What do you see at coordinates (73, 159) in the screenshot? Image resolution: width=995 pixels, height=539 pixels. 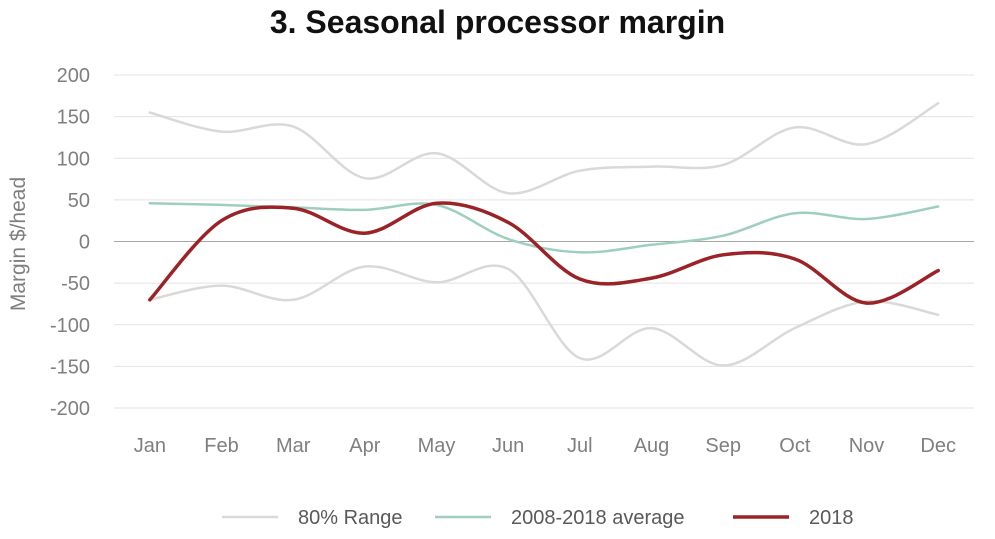 I see `y-tick-label: 100` at bounding box center [73, 159].